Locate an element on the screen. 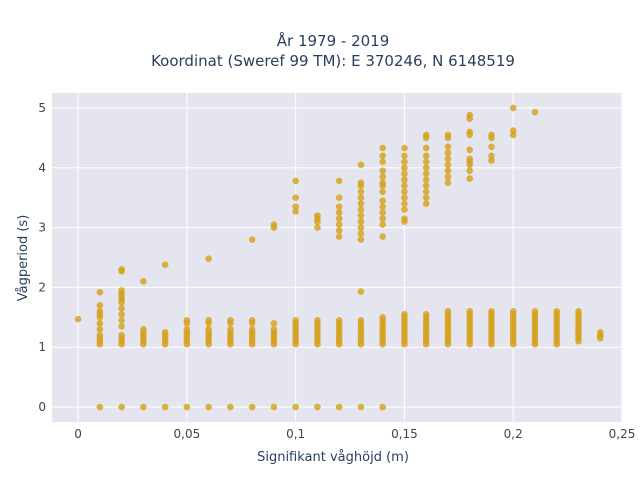  x-tick-label: 0,15 is located at coordinates (404, 434).